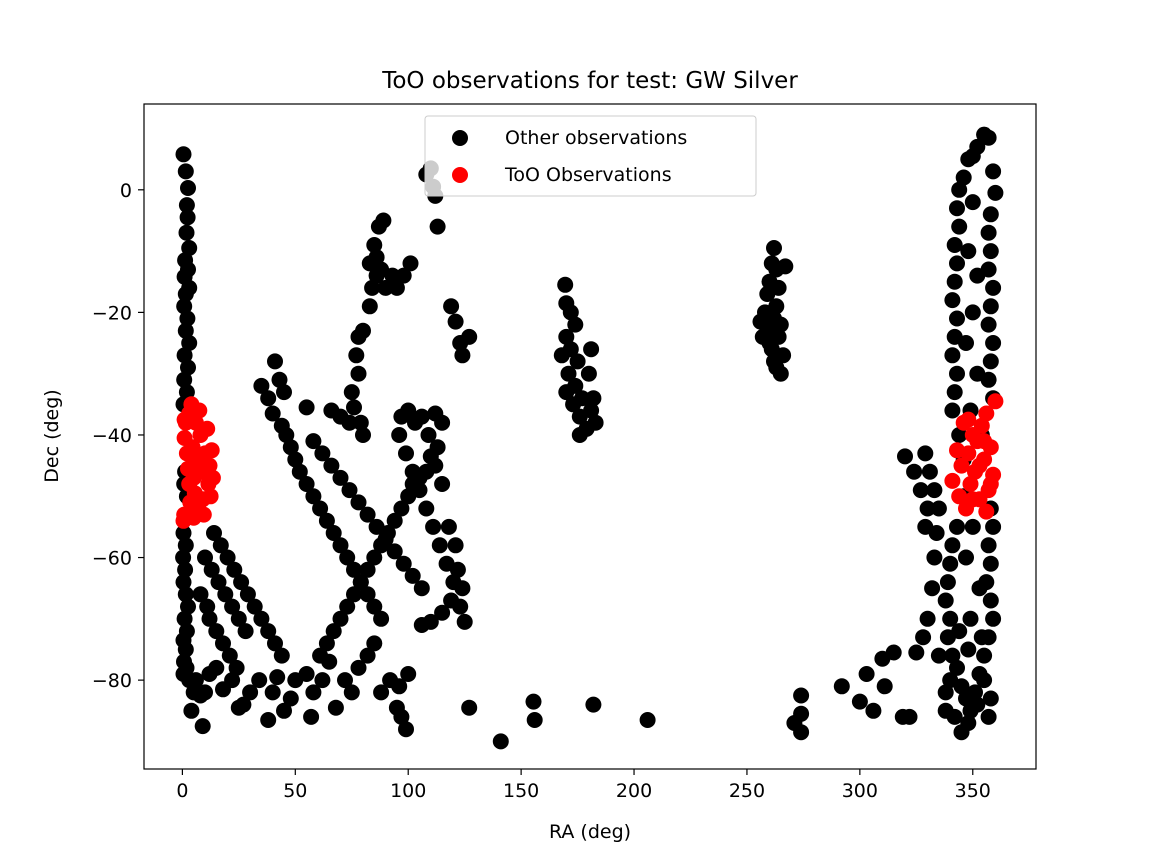  What do you see at coordinates (408, 791) in the screenshot?
I see `x-tick-label: 100` at bounding box center [408, 791].